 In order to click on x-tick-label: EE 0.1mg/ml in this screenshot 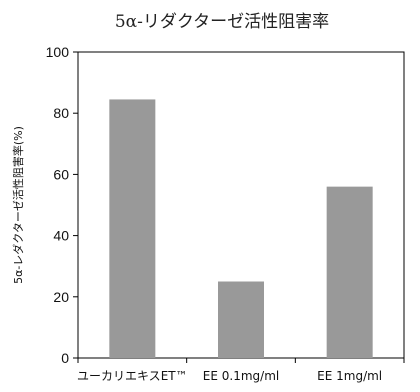, I will do `click(241, 376)`.